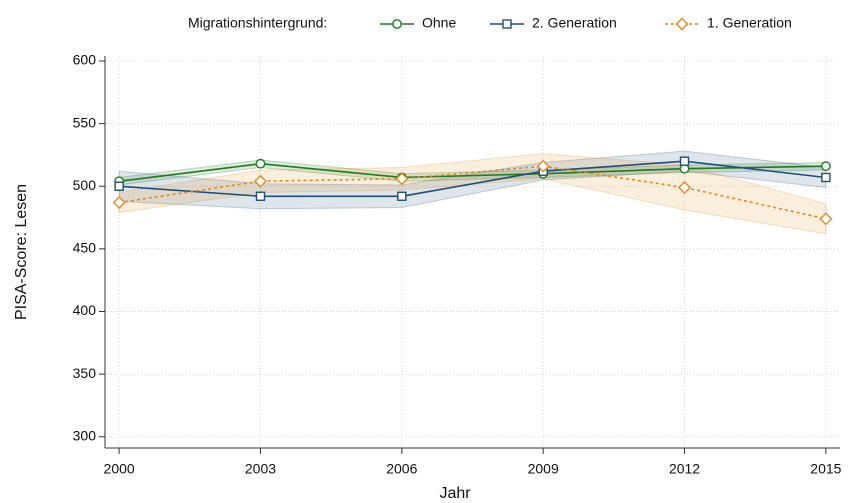  Describe the element at coordinates (85, 122) in the screenshot. I see `y-tick-label: 550` at that location.